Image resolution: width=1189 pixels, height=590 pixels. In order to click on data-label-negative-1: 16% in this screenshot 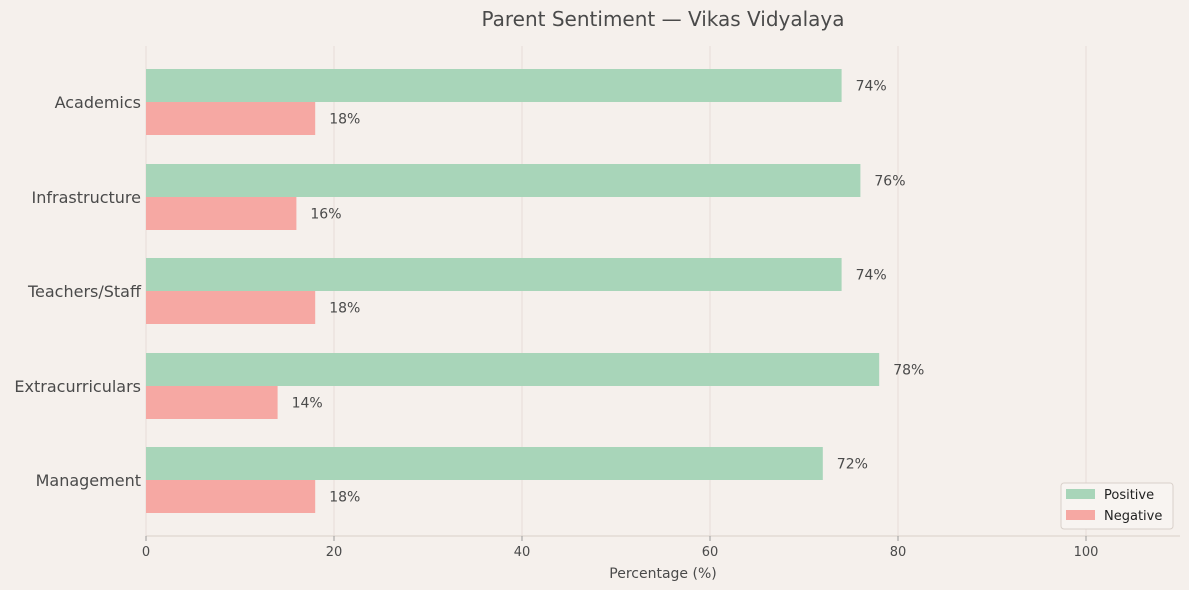, I will do `click(325, 215)`.